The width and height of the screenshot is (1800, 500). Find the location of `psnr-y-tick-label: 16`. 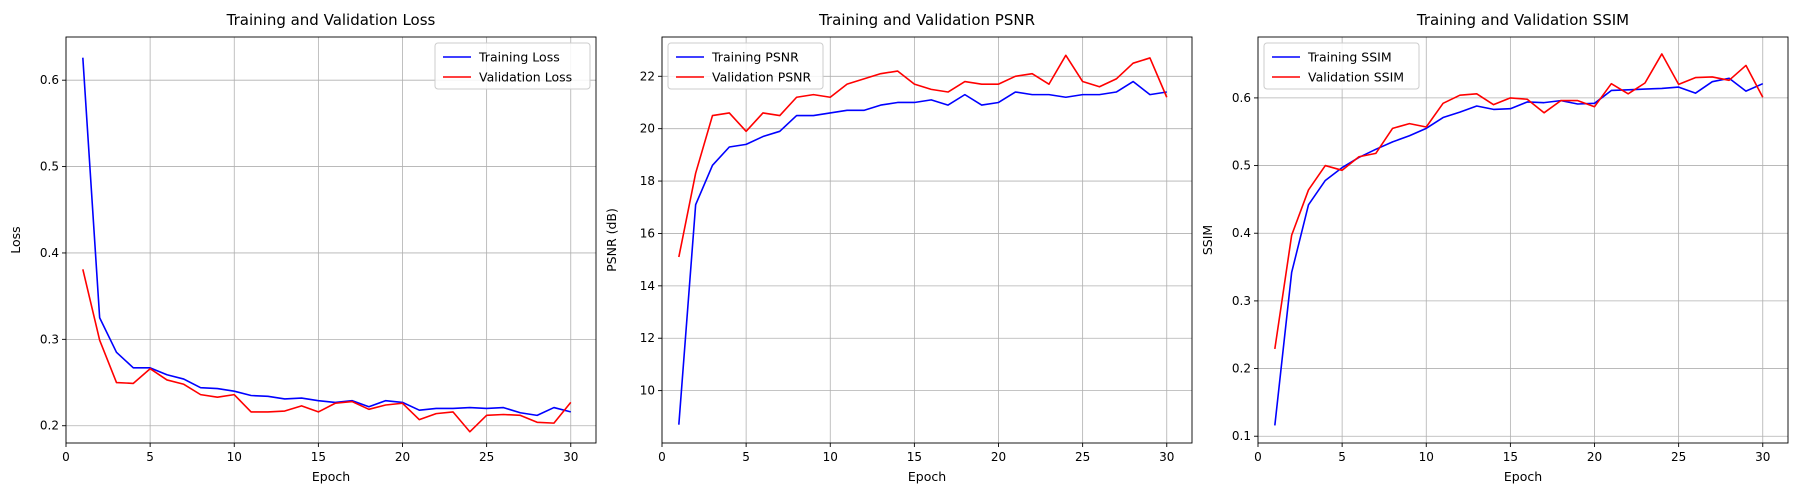

psnr-y-tick-label: 16 is located at coordinates (647, 233).